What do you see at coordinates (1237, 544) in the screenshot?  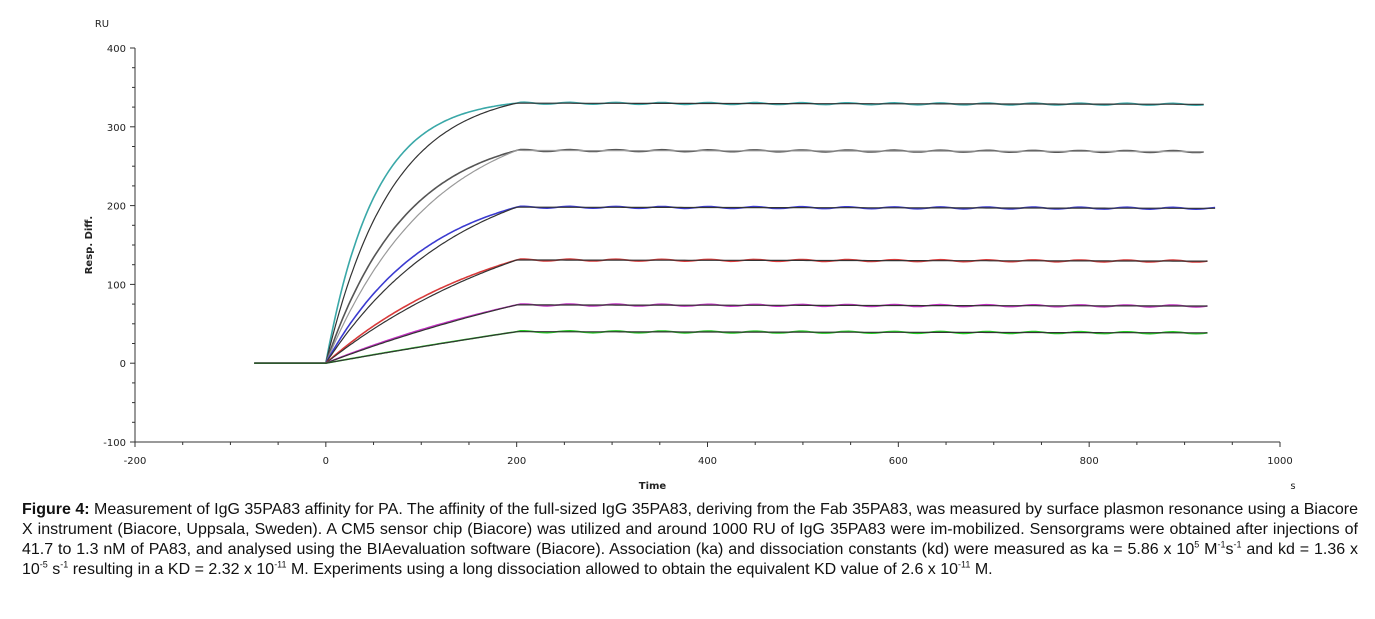 I see `caption-sup-3: -1` at bounding box center [1237, 544].